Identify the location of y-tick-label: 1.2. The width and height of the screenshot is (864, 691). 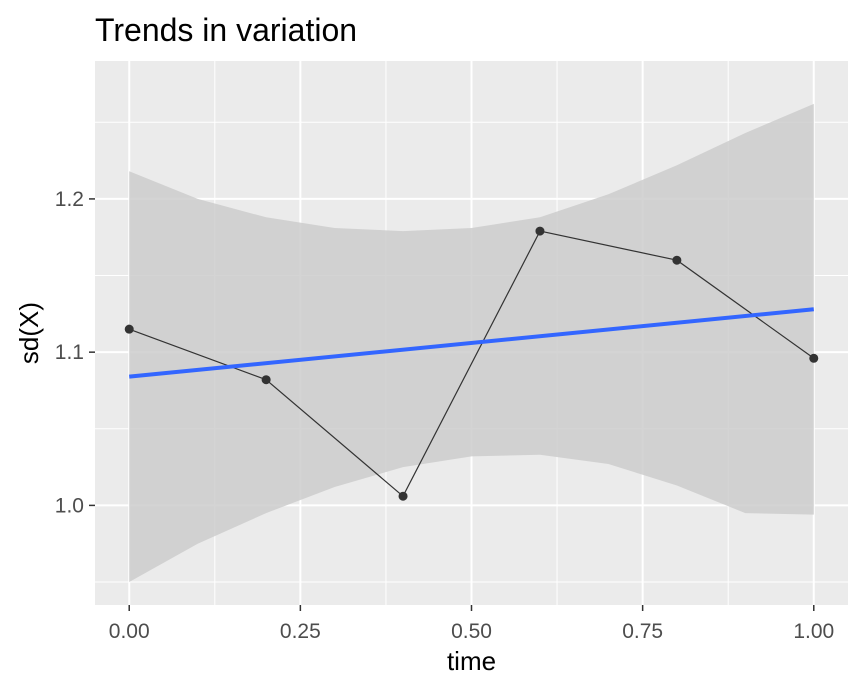
(69, 199).